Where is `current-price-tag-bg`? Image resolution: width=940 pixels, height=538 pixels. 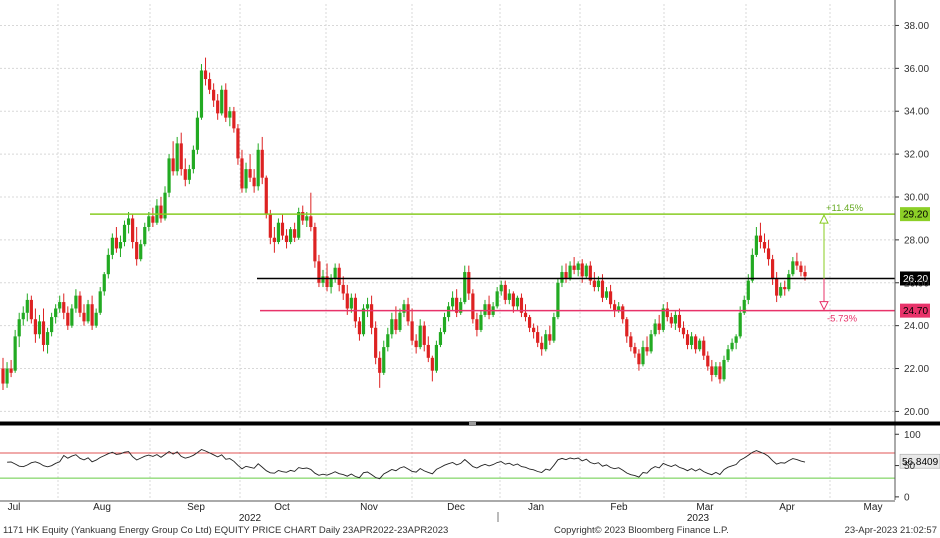 current-price-tag-bg is located at coordinates (915, 278).